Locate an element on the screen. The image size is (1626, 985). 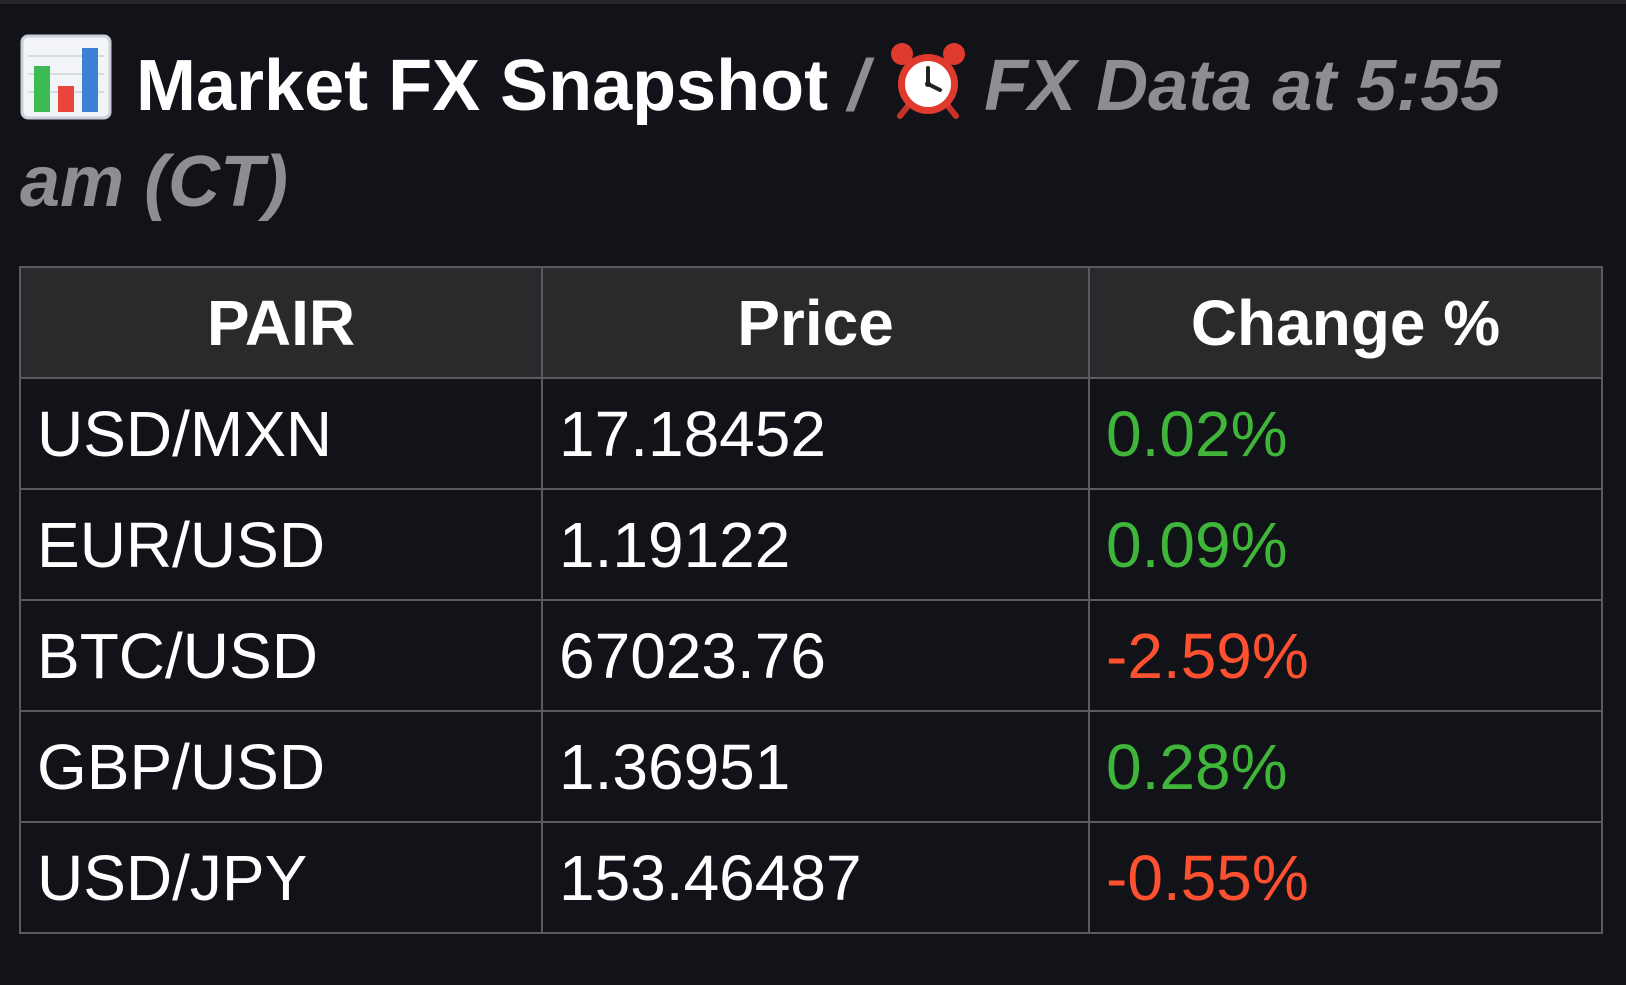
table-row: GBP/USD 1.36951 0.28% is located at coordinates (811, 766).